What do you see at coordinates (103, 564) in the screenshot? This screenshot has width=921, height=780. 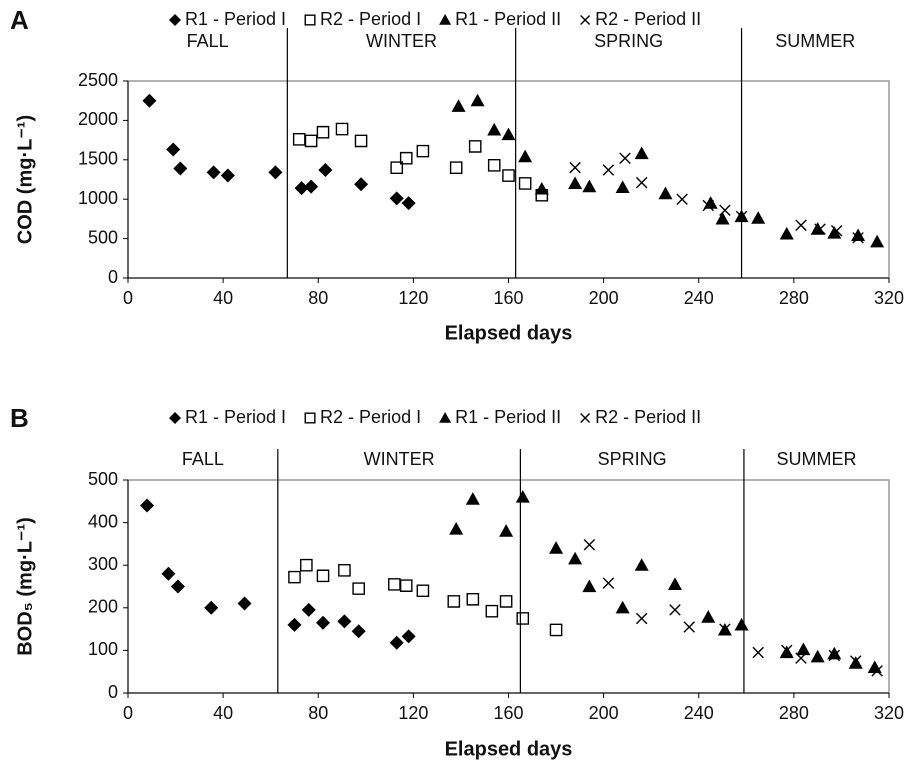 I see `y-tick-label: 300` at bounding box center [103, 564].